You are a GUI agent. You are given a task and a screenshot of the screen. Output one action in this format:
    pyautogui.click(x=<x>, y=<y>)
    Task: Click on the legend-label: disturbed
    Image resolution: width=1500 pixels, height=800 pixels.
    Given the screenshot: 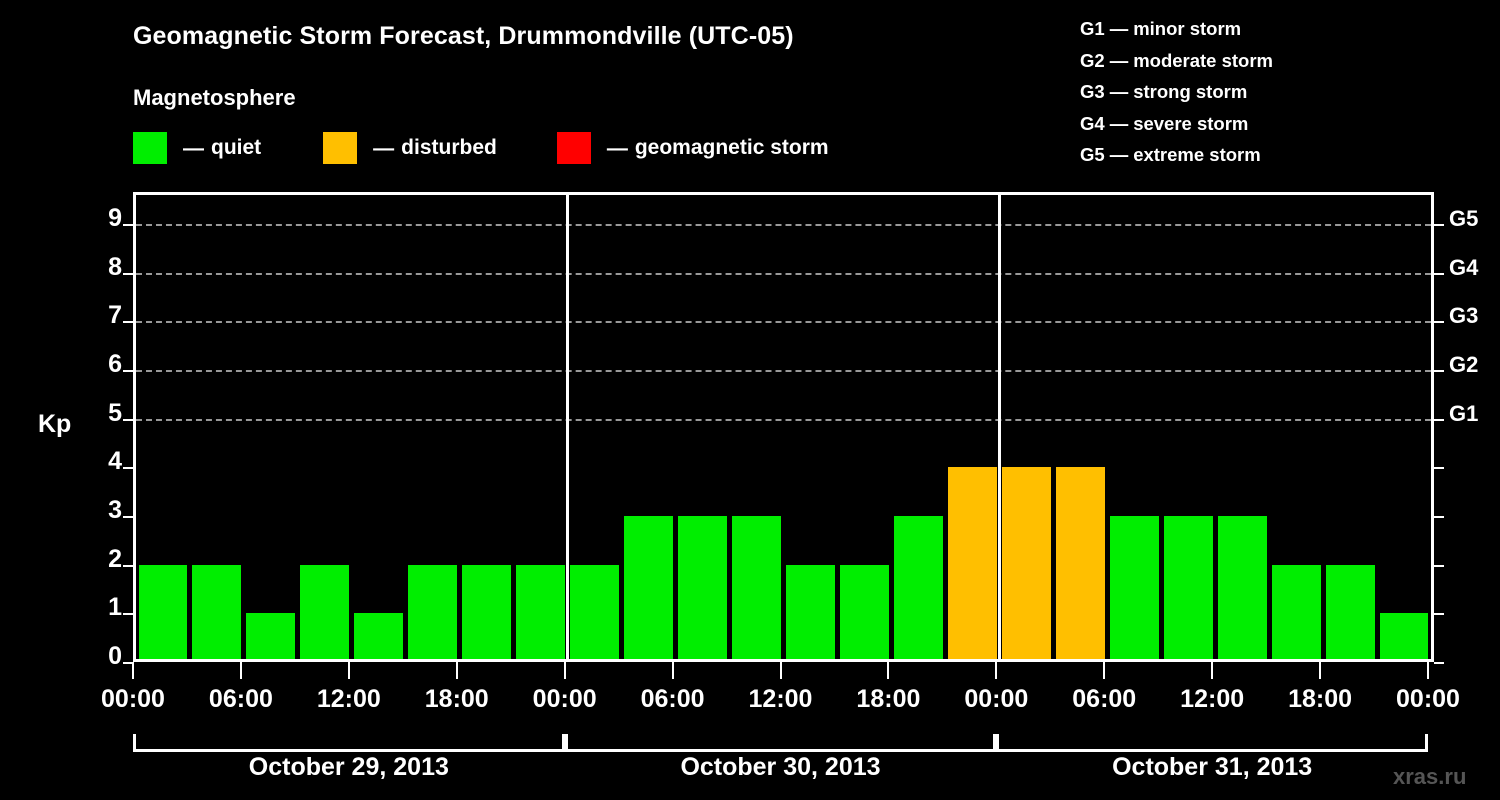 What is the action you would take?
    pyautogui.click(x=449, y=147)
    